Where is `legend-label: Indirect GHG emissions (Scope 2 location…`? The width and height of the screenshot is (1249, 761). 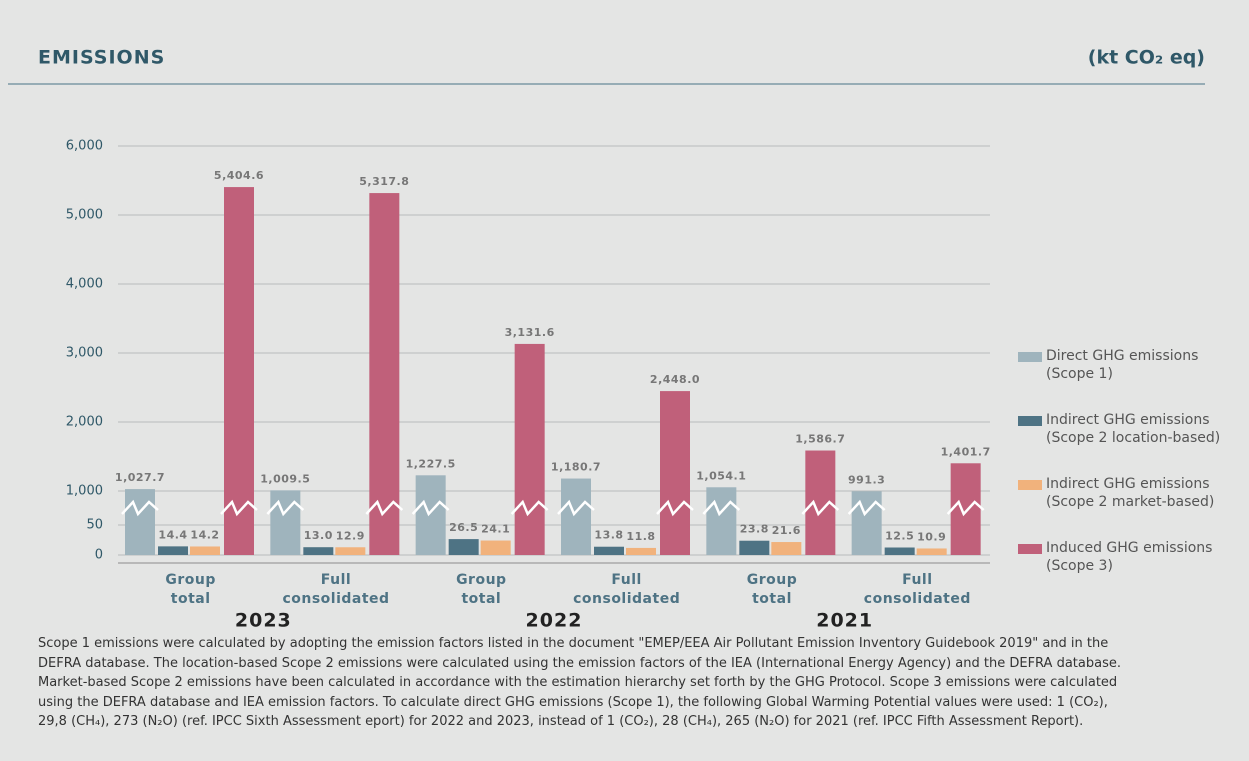 legend-label: Indirect GHG emissions (Scope 2 location… is located at coordinates (1133, 429).